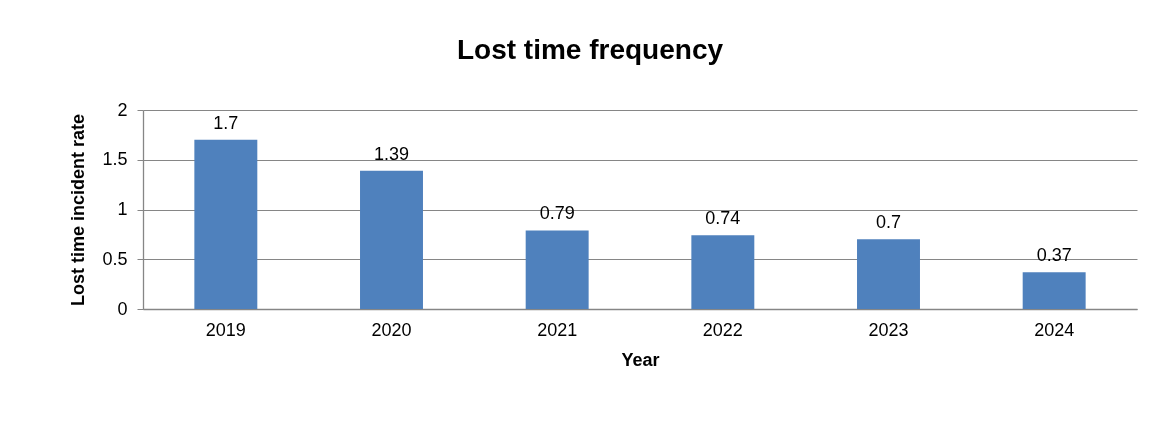 This screenshot has width=1155, height=421. What do you see at coordinates (557, 329) in the screenshot?
I see `x-tick-label: 2021` at bounding box center [557, 329].